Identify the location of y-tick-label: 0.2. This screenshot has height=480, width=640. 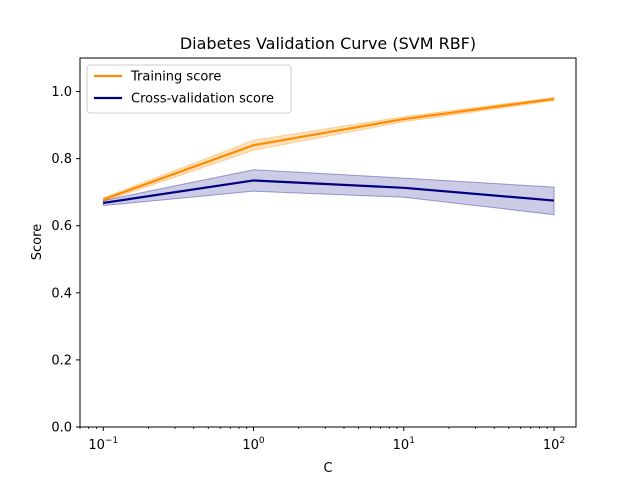
(61, 360).